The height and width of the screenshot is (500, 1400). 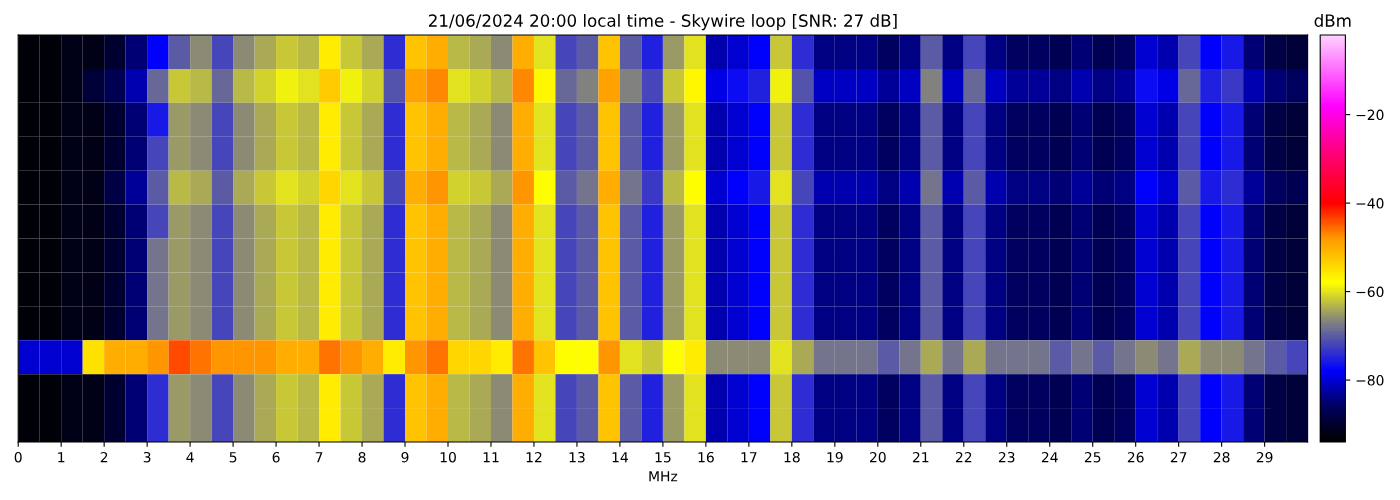 What do you see at coordinates (147, 457) in the screenshot?
I see `x-tick-label: 3` at bounding box center [147, 457].